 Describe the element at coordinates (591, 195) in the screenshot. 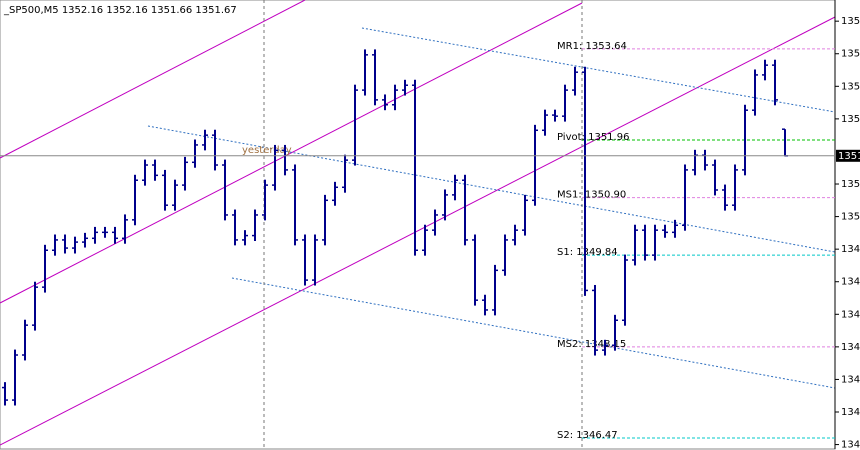

I see `pivot-label: MS1: 1350.90` at that location.